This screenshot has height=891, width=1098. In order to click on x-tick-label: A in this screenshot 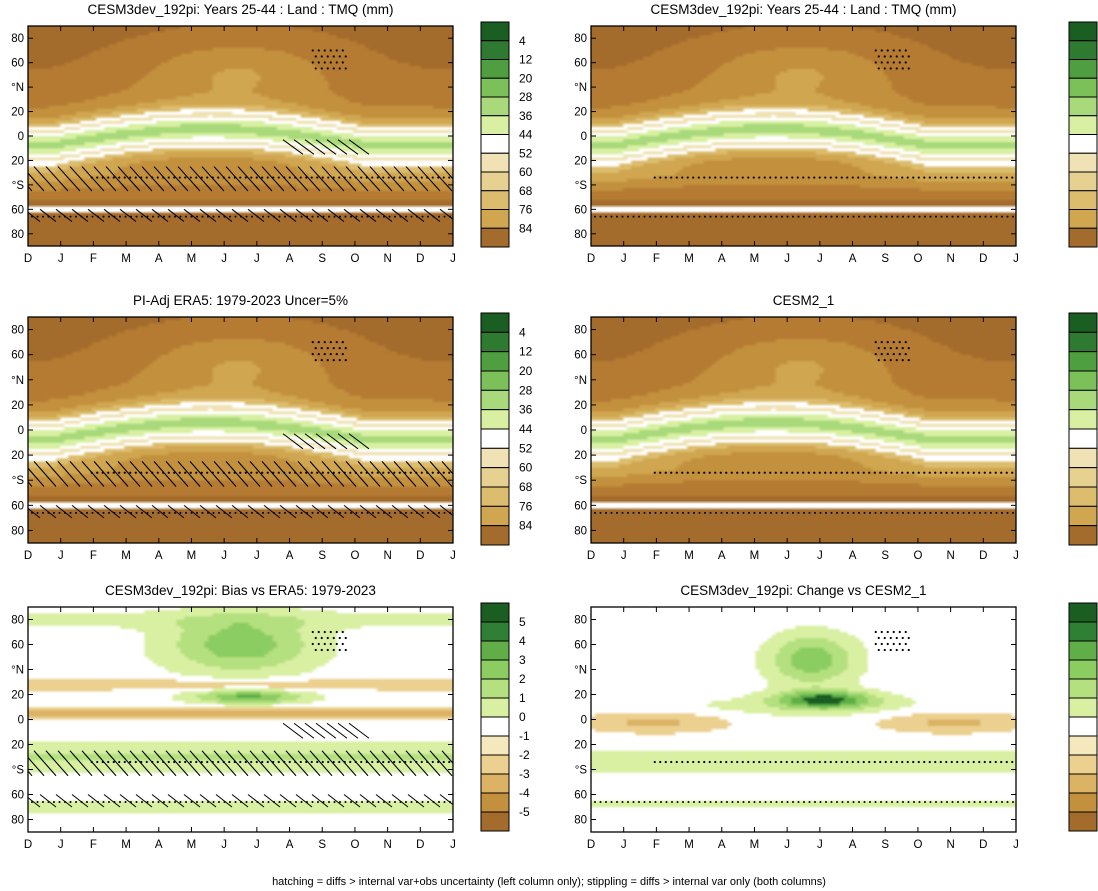, I will do `click(290, 845)`.